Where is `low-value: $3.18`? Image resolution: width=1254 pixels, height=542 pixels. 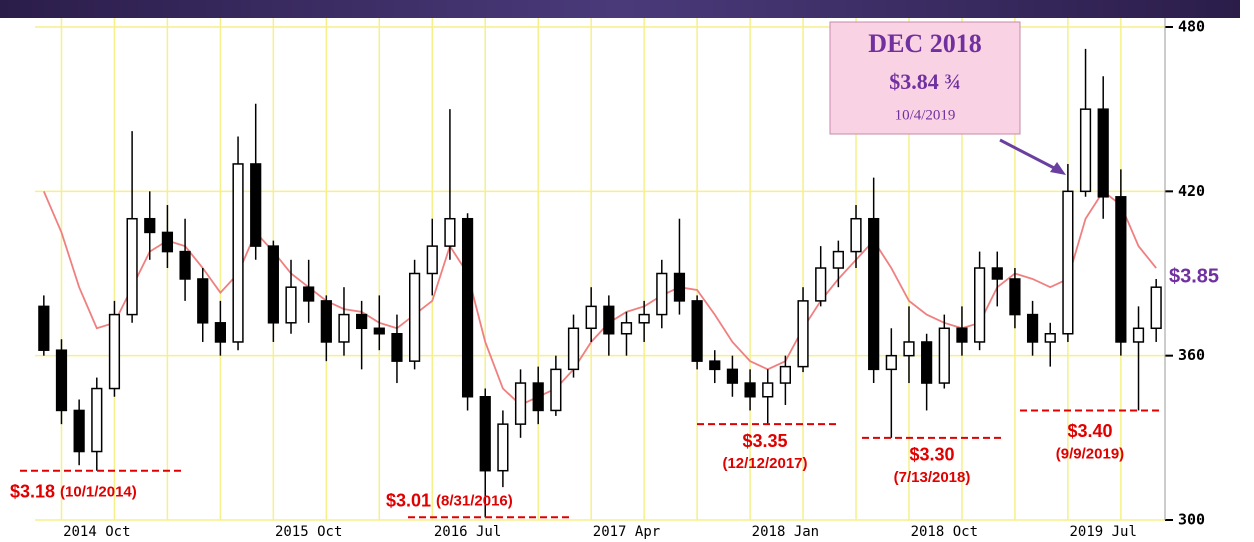
low-value: $3.18 is located at coordinates (32, 491).